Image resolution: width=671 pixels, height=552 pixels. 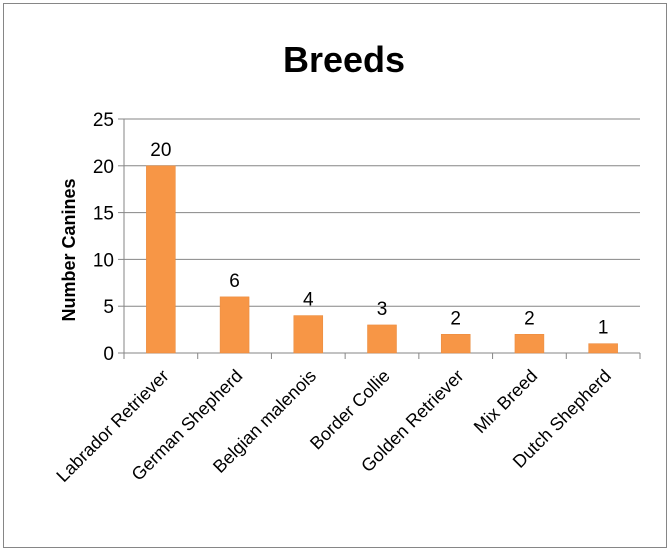 What do you see at coordinates (382, 309) in the screenshot?
I see `data-label: 3` at bounding box center [382, 309].